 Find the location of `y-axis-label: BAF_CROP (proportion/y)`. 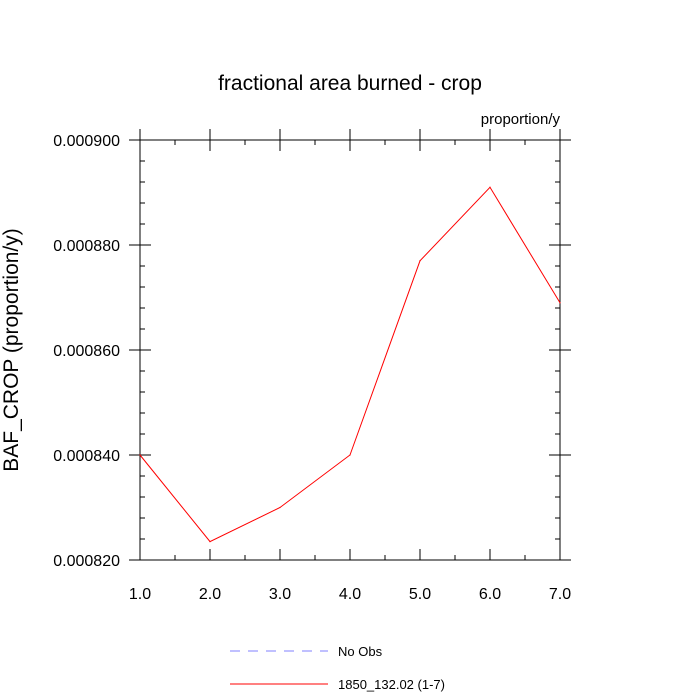

y-axis-label: BAF_CROP (proportion/y) is located at coordinates (11, 350).